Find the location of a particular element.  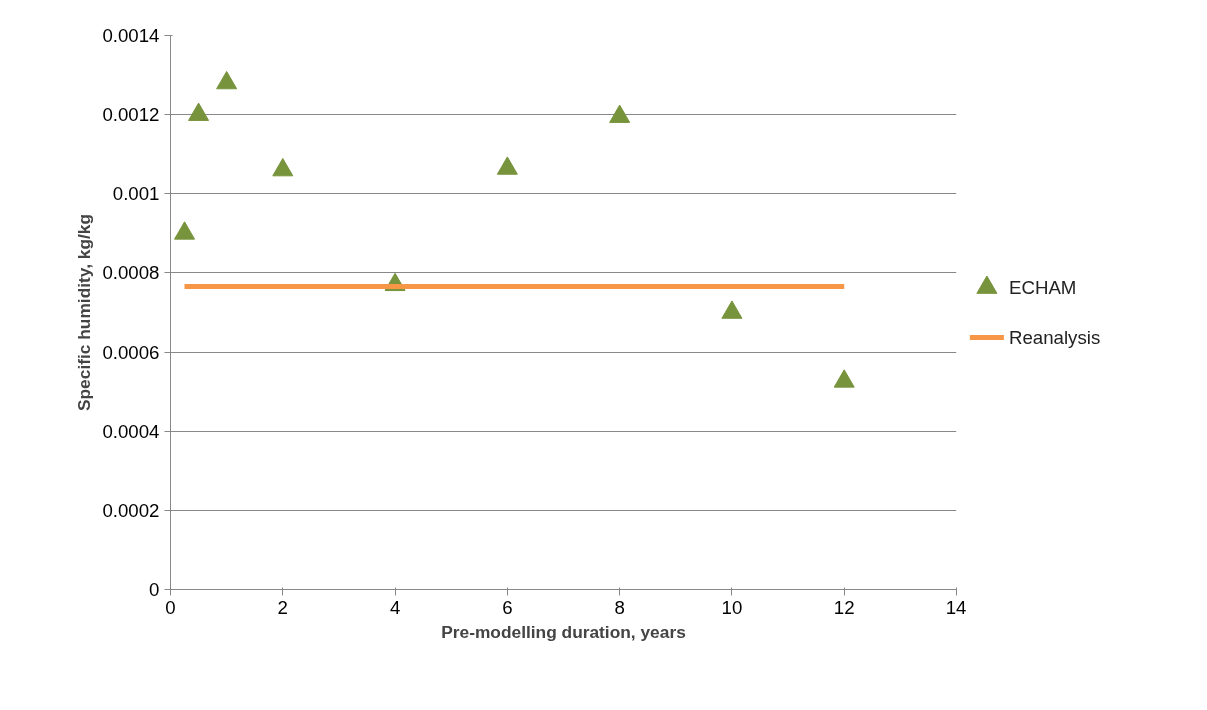

y-tick-label: 0.001 is located at coordinates (136, 194).